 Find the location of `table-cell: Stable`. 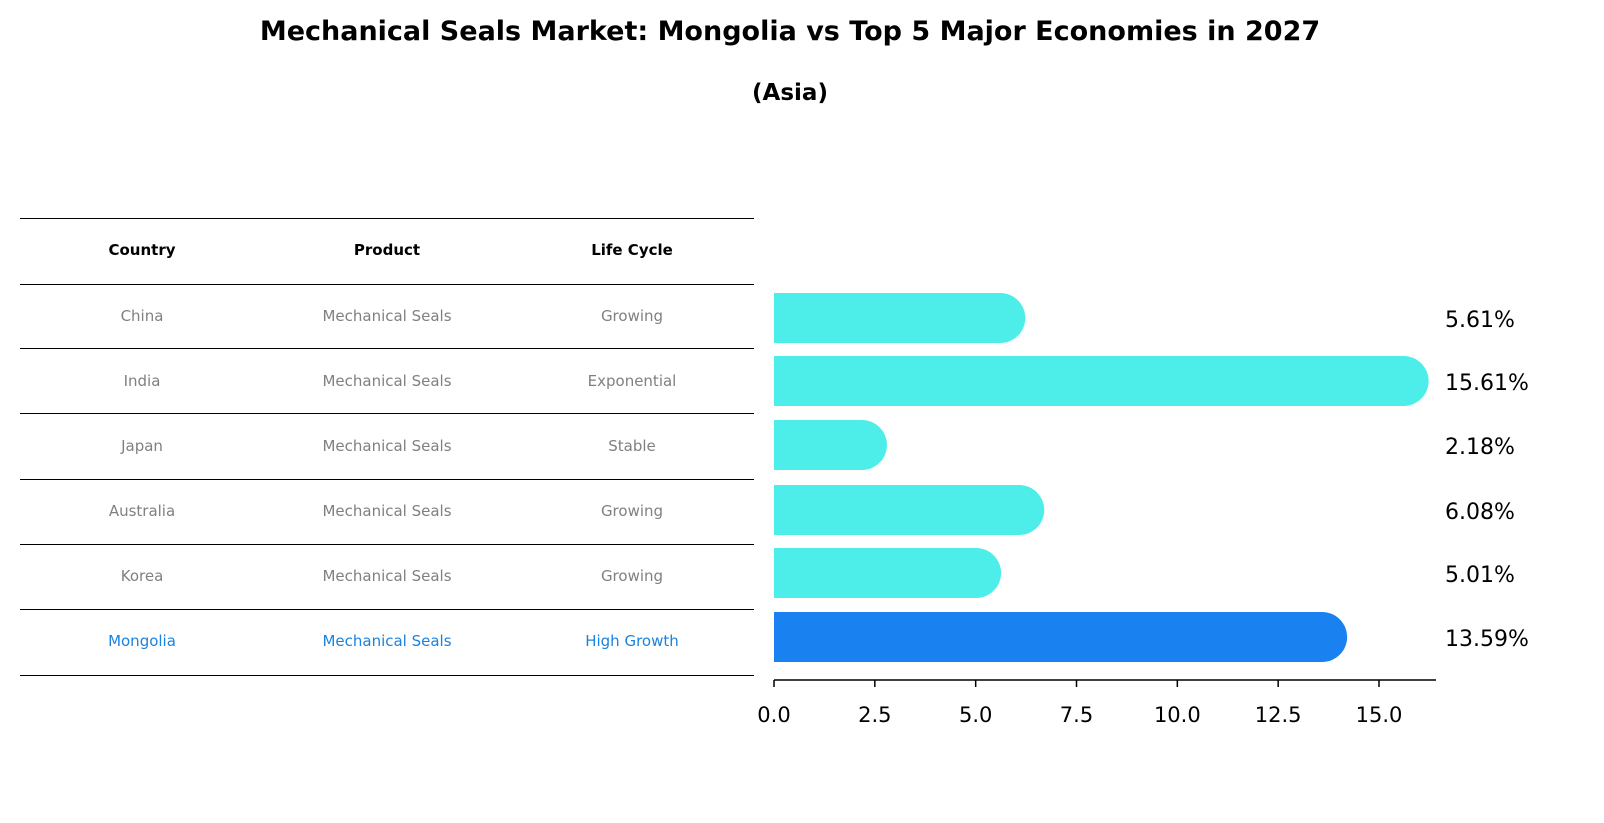

table-cell: Stable is located at coordinates (632, 446).